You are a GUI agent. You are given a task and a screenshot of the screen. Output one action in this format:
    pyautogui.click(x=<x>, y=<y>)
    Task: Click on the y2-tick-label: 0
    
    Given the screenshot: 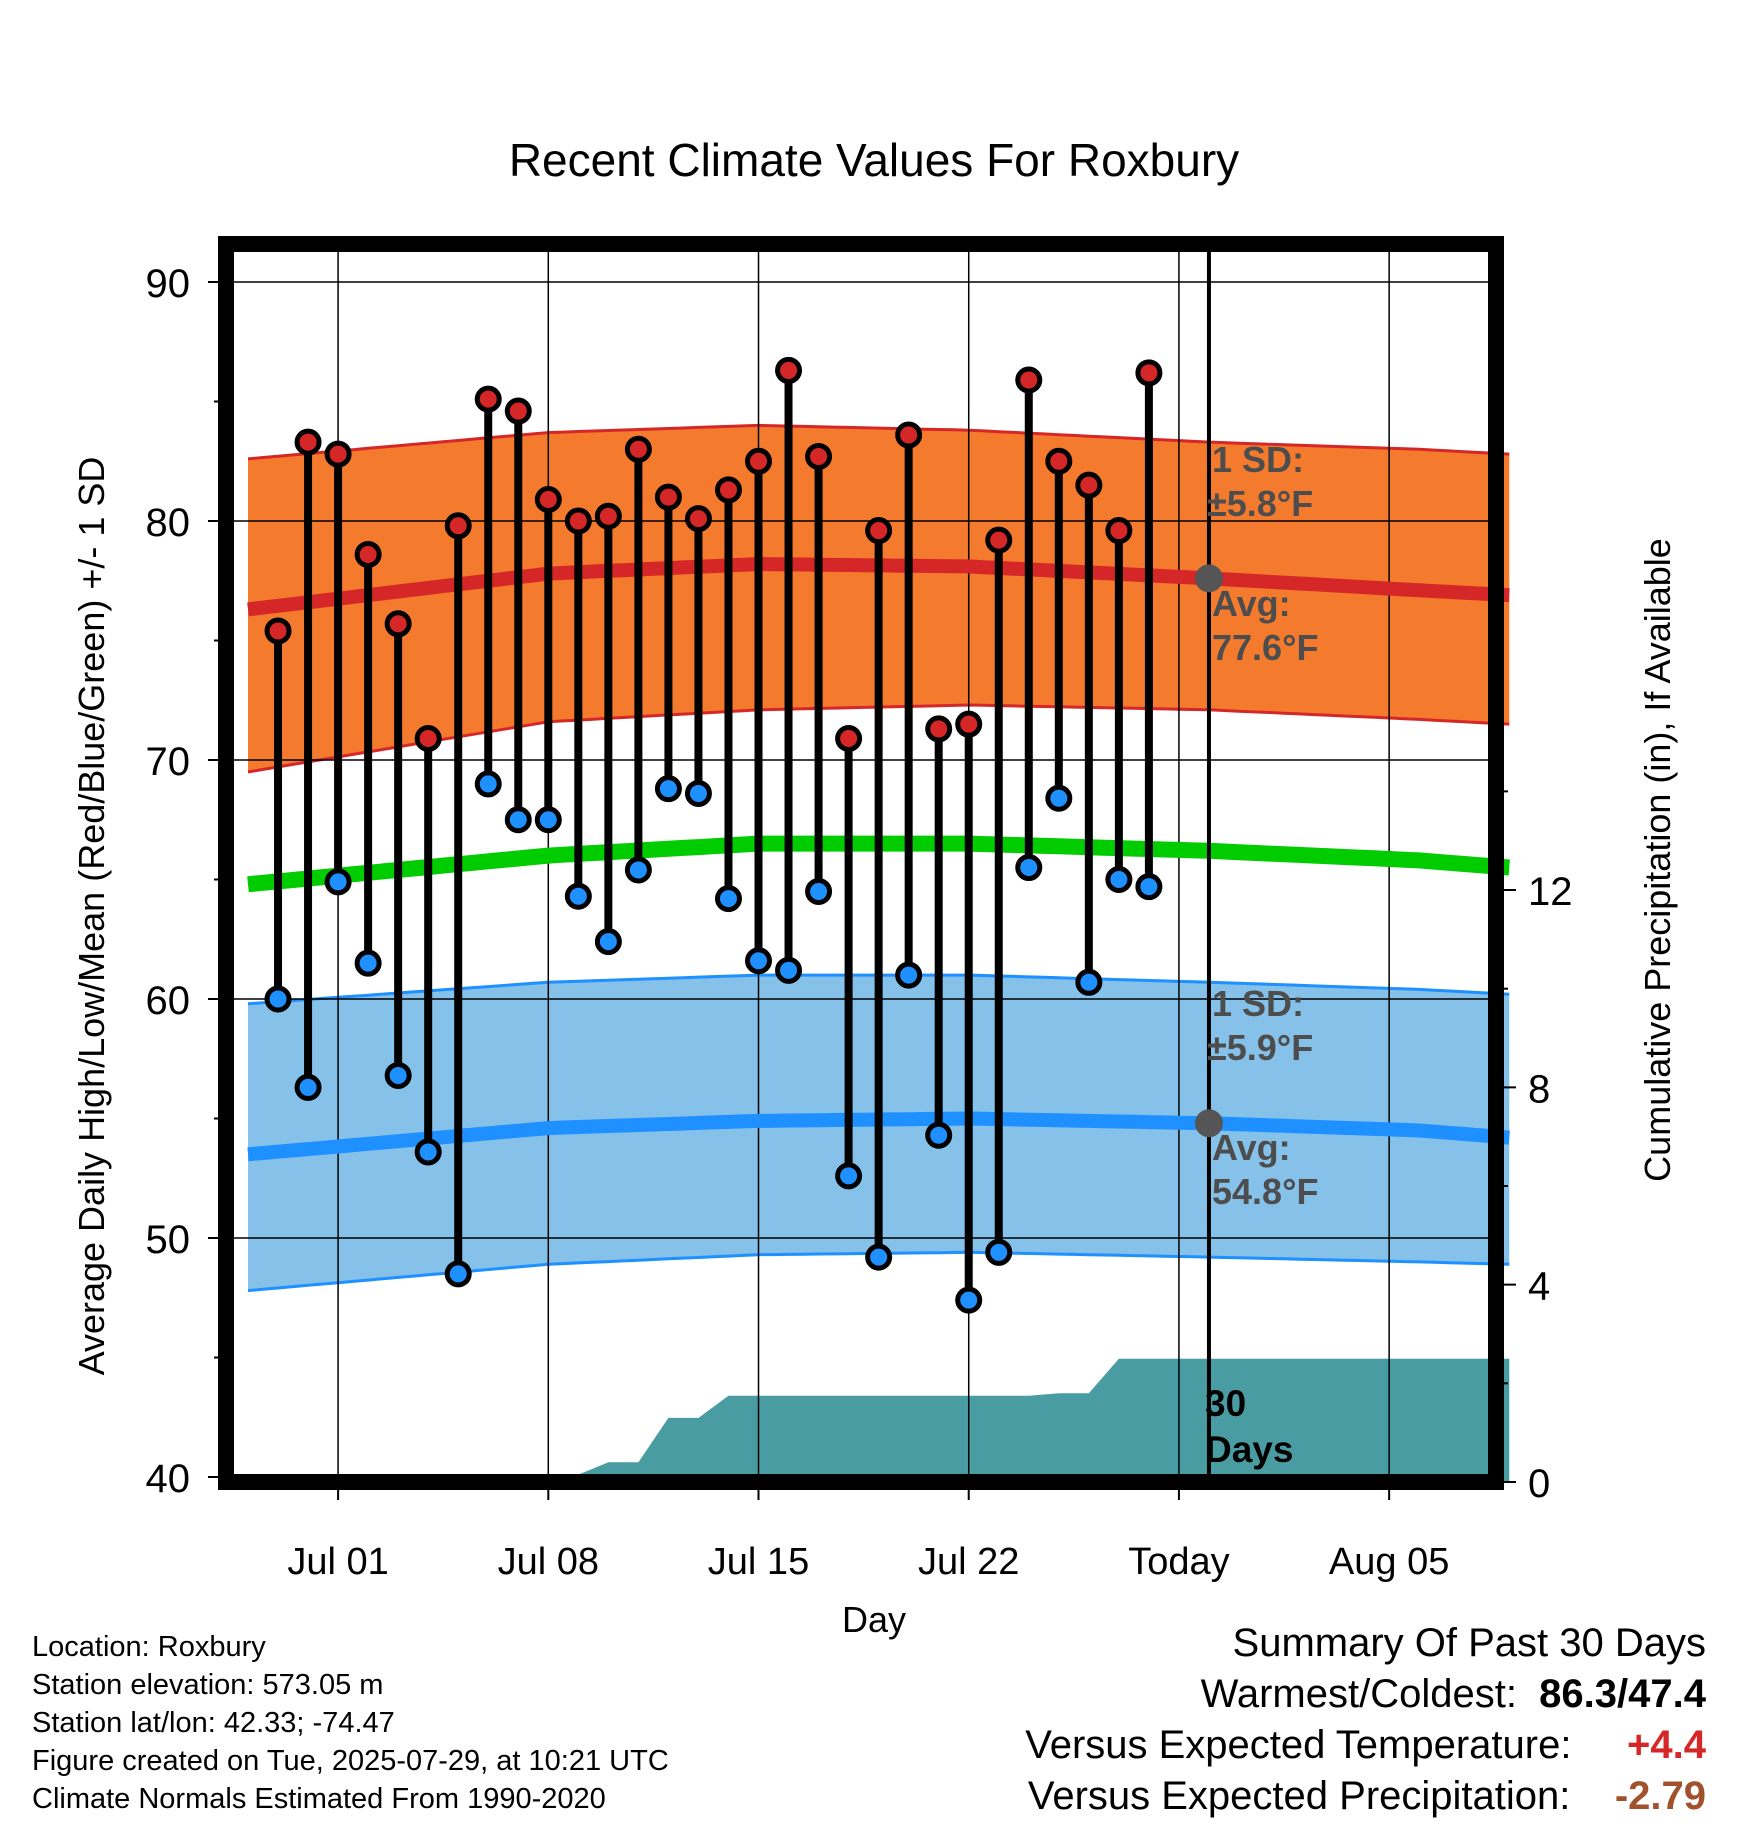 What is the action you would take?
    pyautogui.click(x=1539, y=1484)
    